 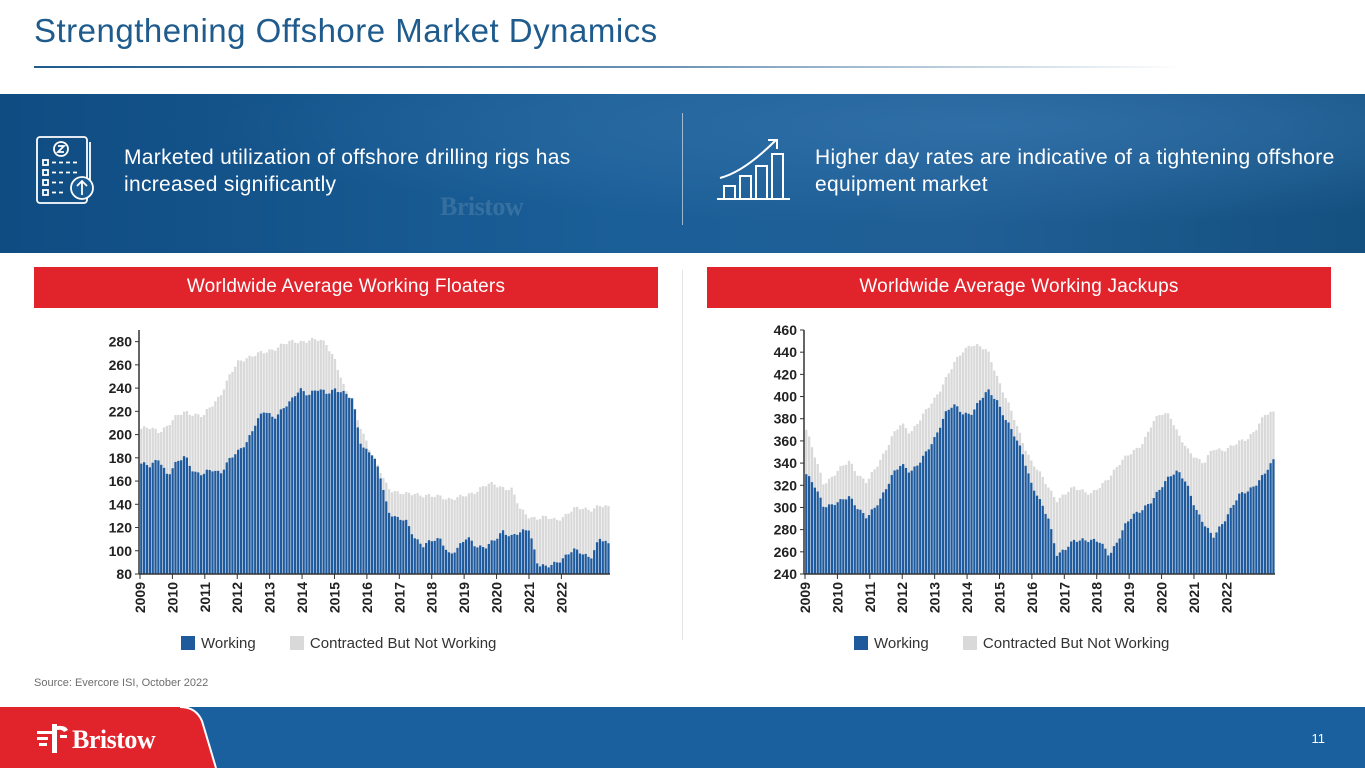 What do you see at coordinates (682, 169) in the screenshot?
I see `banner-divider` at bounding box center [682, 169].